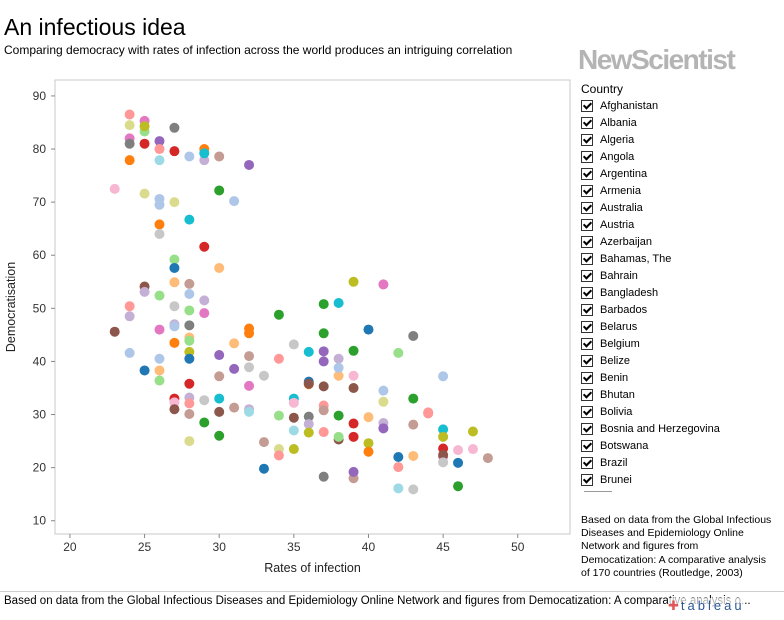 This screenshot has width=784, height=620. I want to click on legend-item: Bosnia and Herzegovina, so click(681, 428).